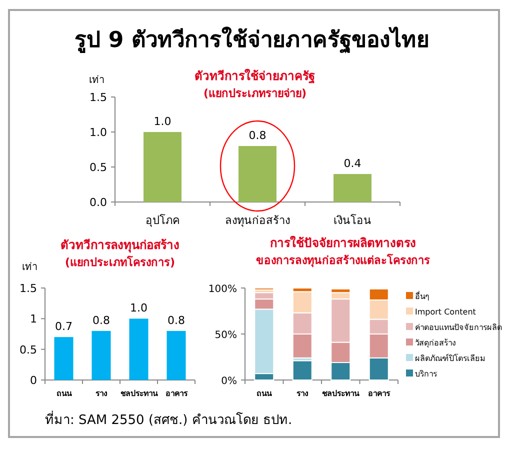 This screenshot has width=513, height=458. What do you see at coordinates (33, 319) in the screenshot?
I see `y-tick-label: 1` at bounding box center [33, 319].